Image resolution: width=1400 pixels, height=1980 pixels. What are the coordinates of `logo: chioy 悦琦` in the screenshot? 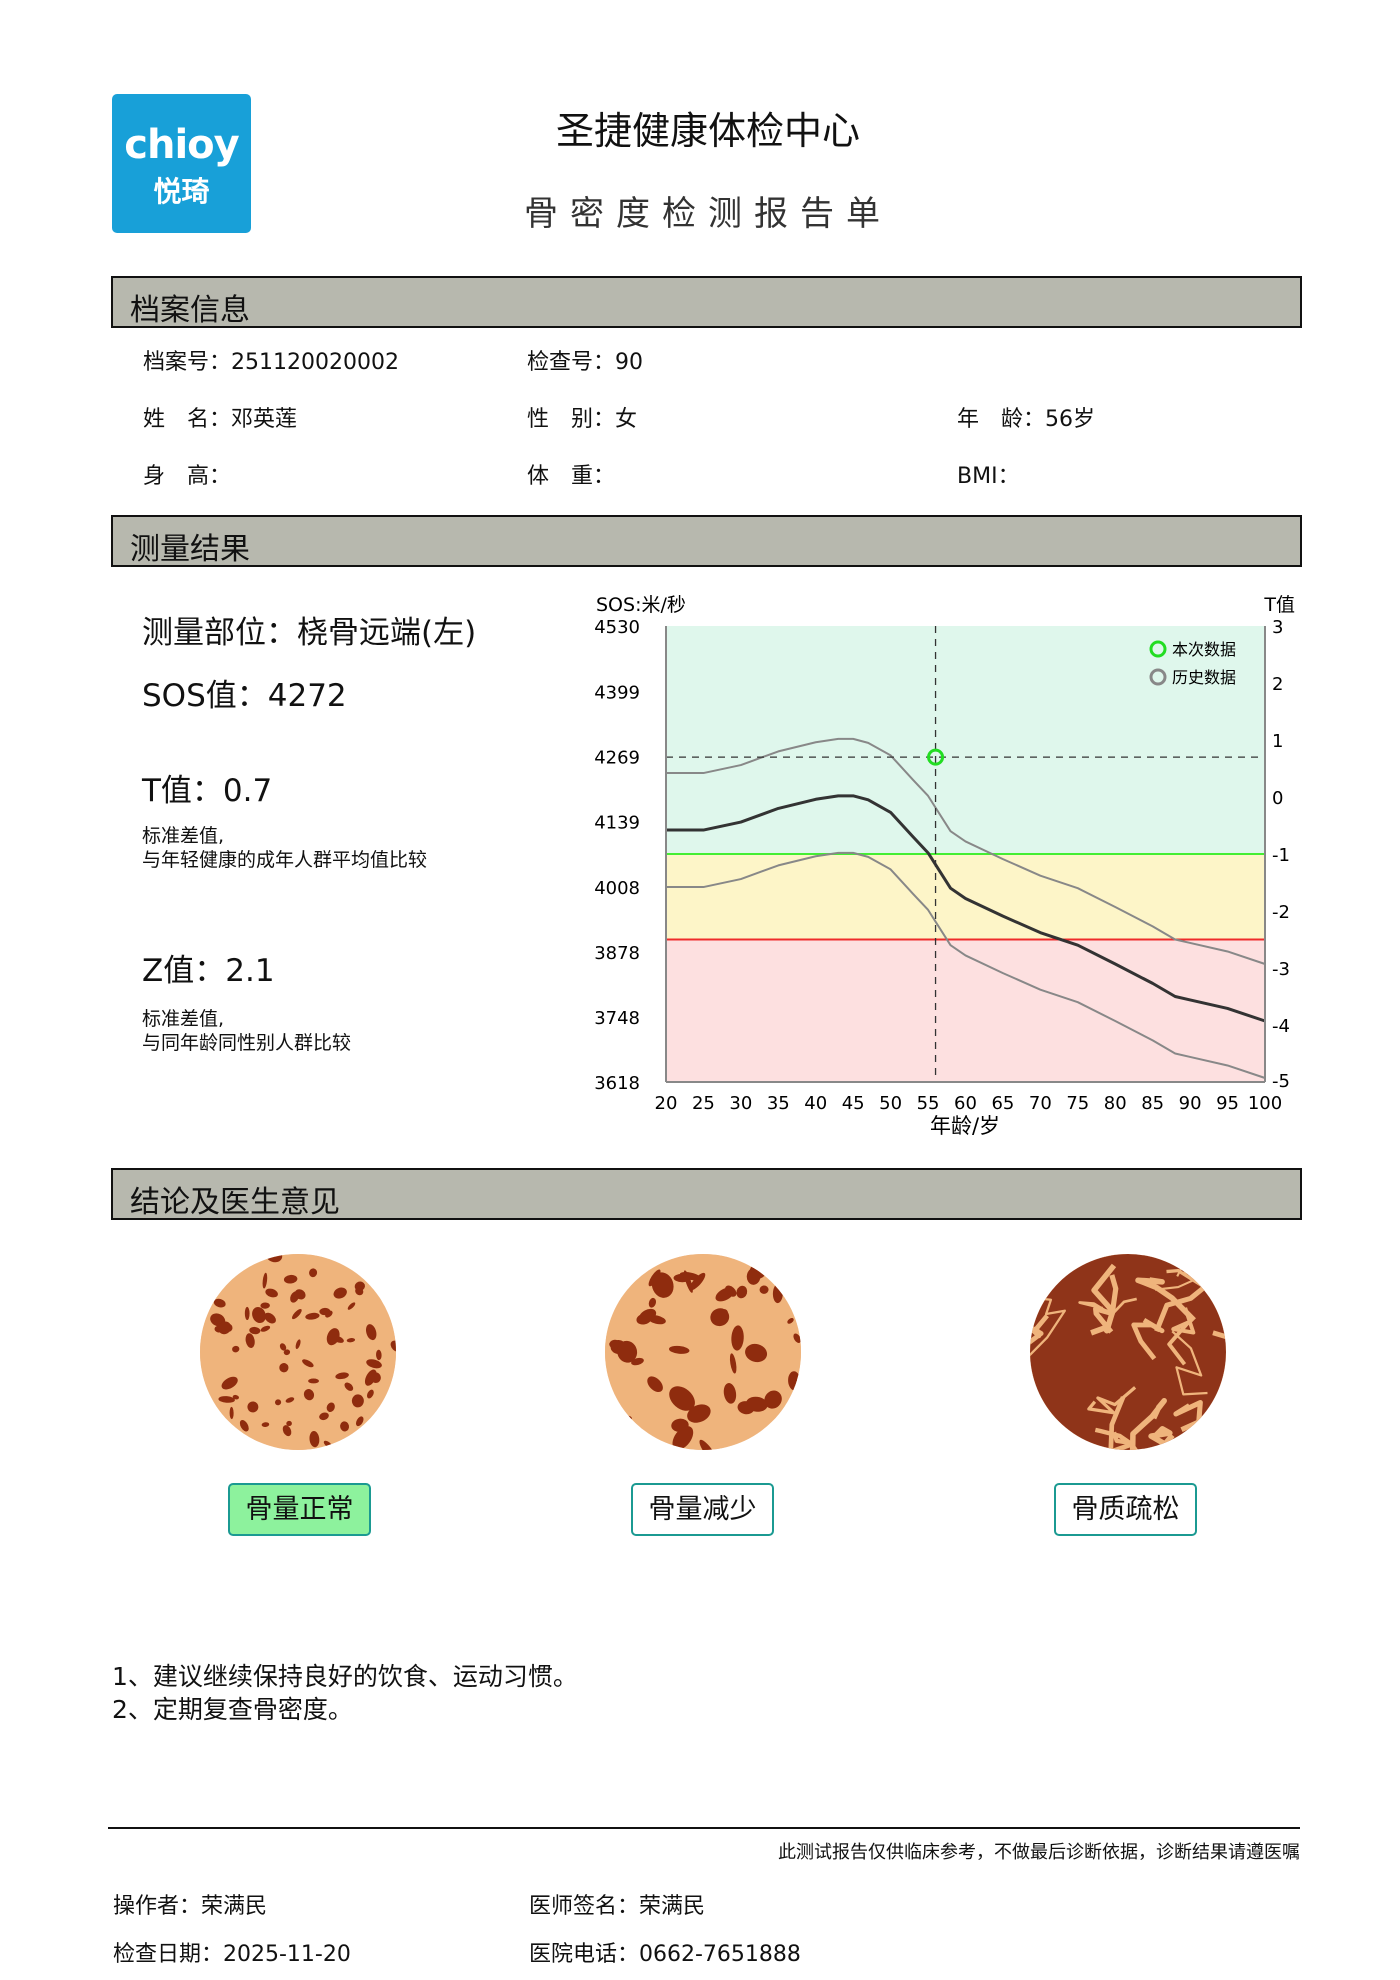 It's located at (181, 163).